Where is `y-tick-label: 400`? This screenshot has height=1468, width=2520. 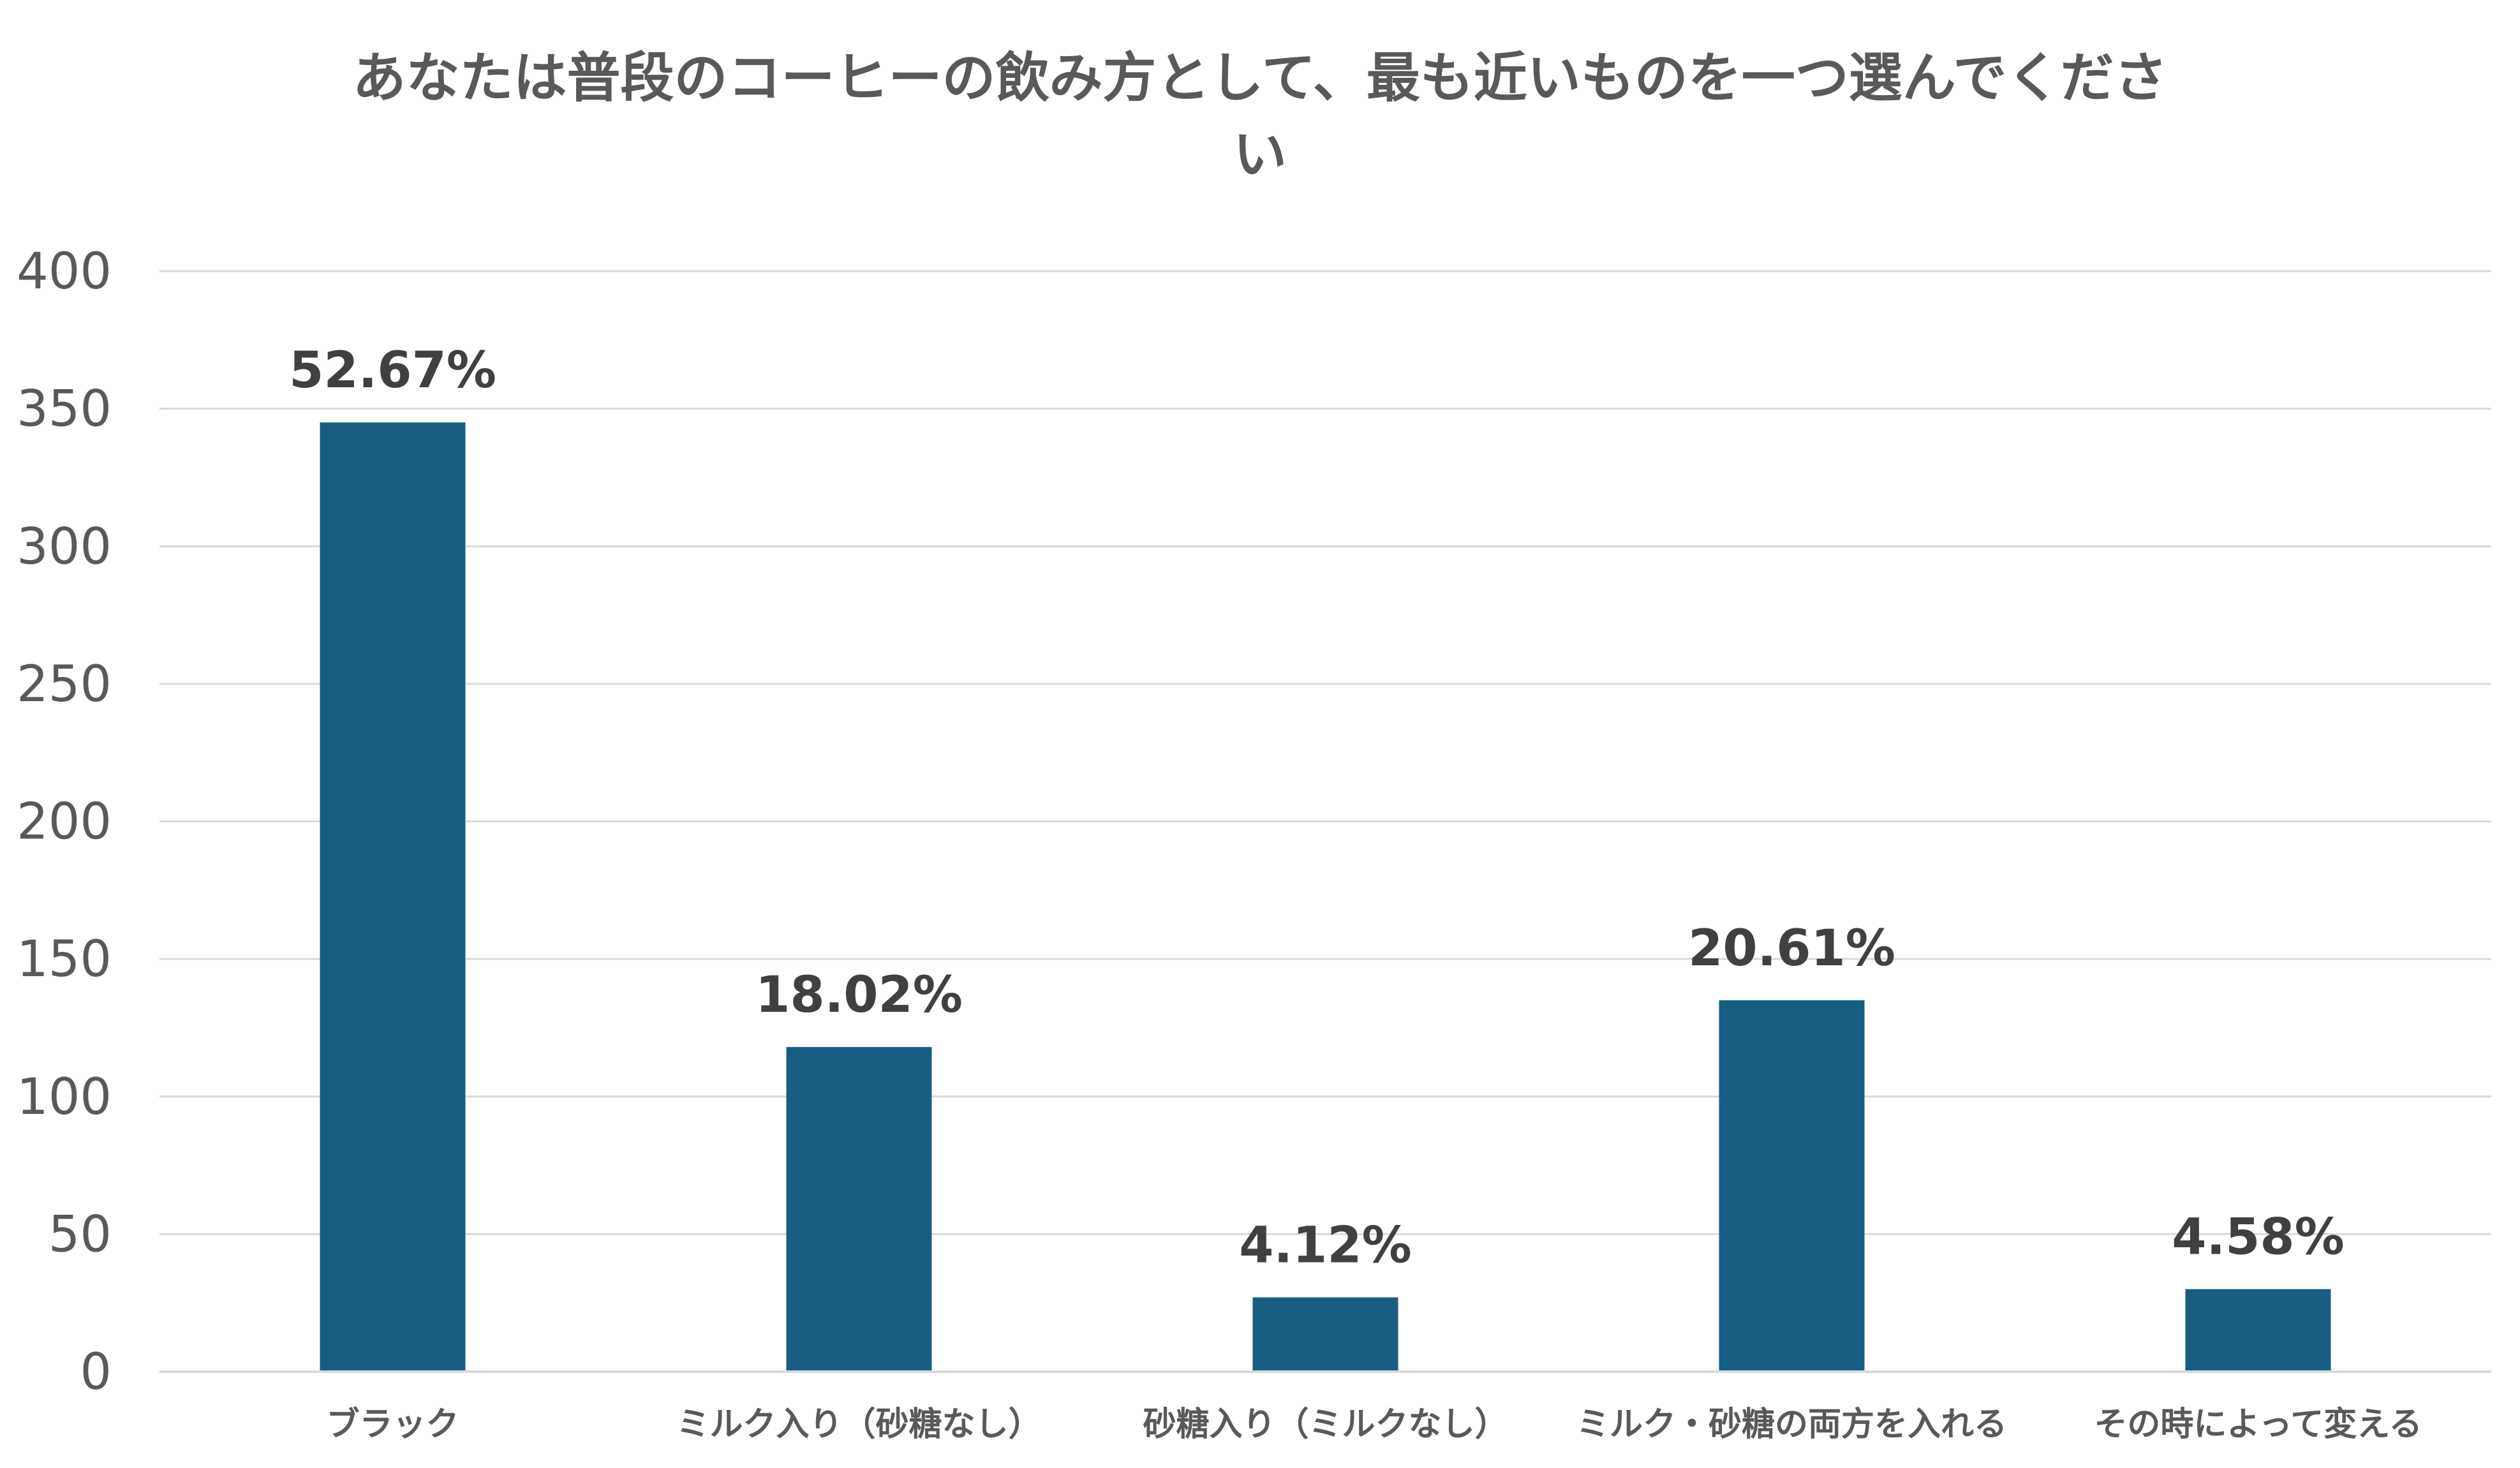 y-tick-label: 400 is located at coordinates (64, 272).